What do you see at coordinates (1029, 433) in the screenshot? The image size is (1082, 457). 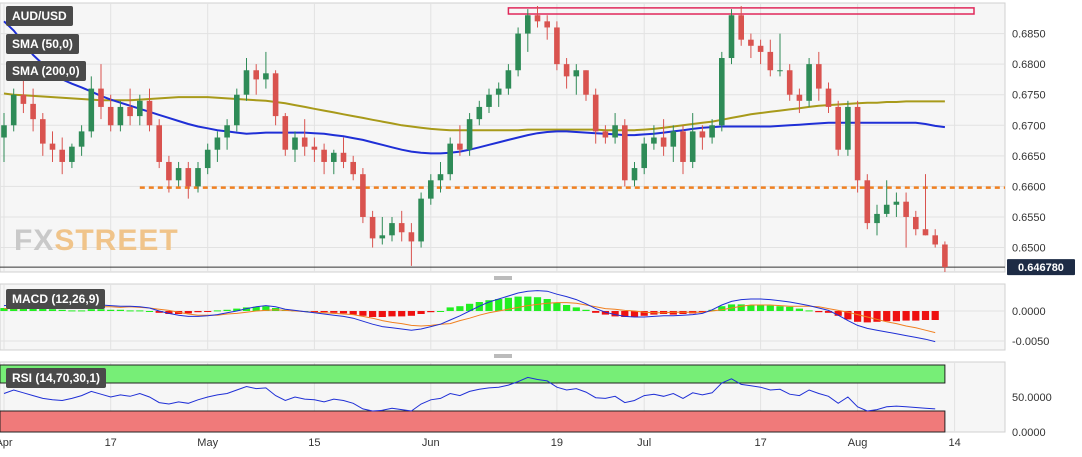 I see `rsi-tick-label: 0.0000` at bounding box center [1029, 433].